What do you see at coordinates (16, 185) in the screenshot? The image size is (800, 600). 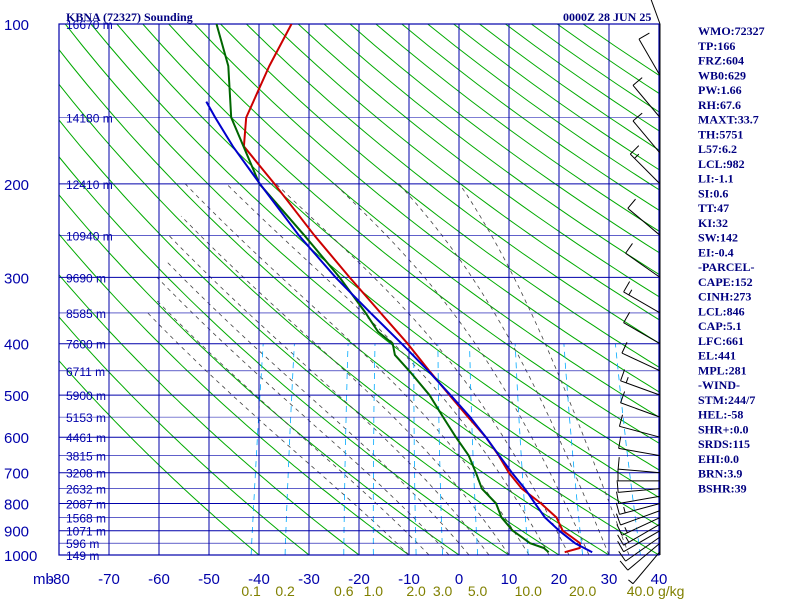 I see `pressure-tick-label: 200` at bounding box center [16, 185].